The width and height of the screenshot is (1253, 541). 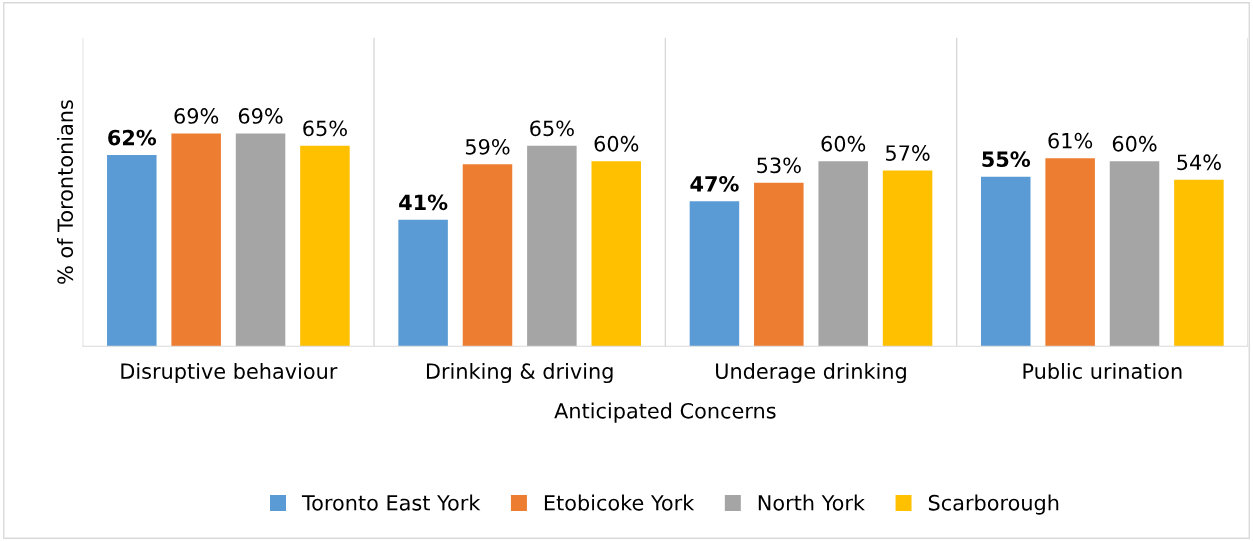 What do you see at coordinates (811, 502) in the screenshot?
I see `legend-label: North York` at bounding box center [811, 502].